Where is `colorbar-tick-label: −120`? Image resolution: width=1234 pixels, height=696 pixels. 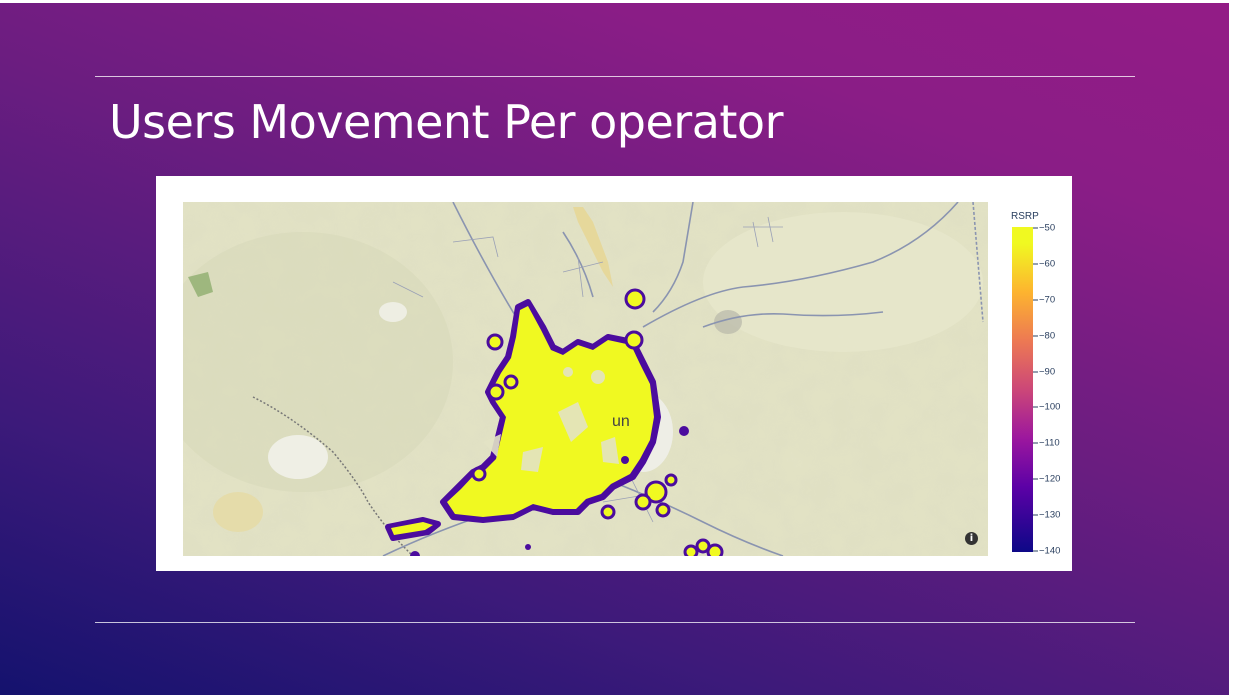
colorbar-tick-label: −120 is located at coordinates (1046, 479).